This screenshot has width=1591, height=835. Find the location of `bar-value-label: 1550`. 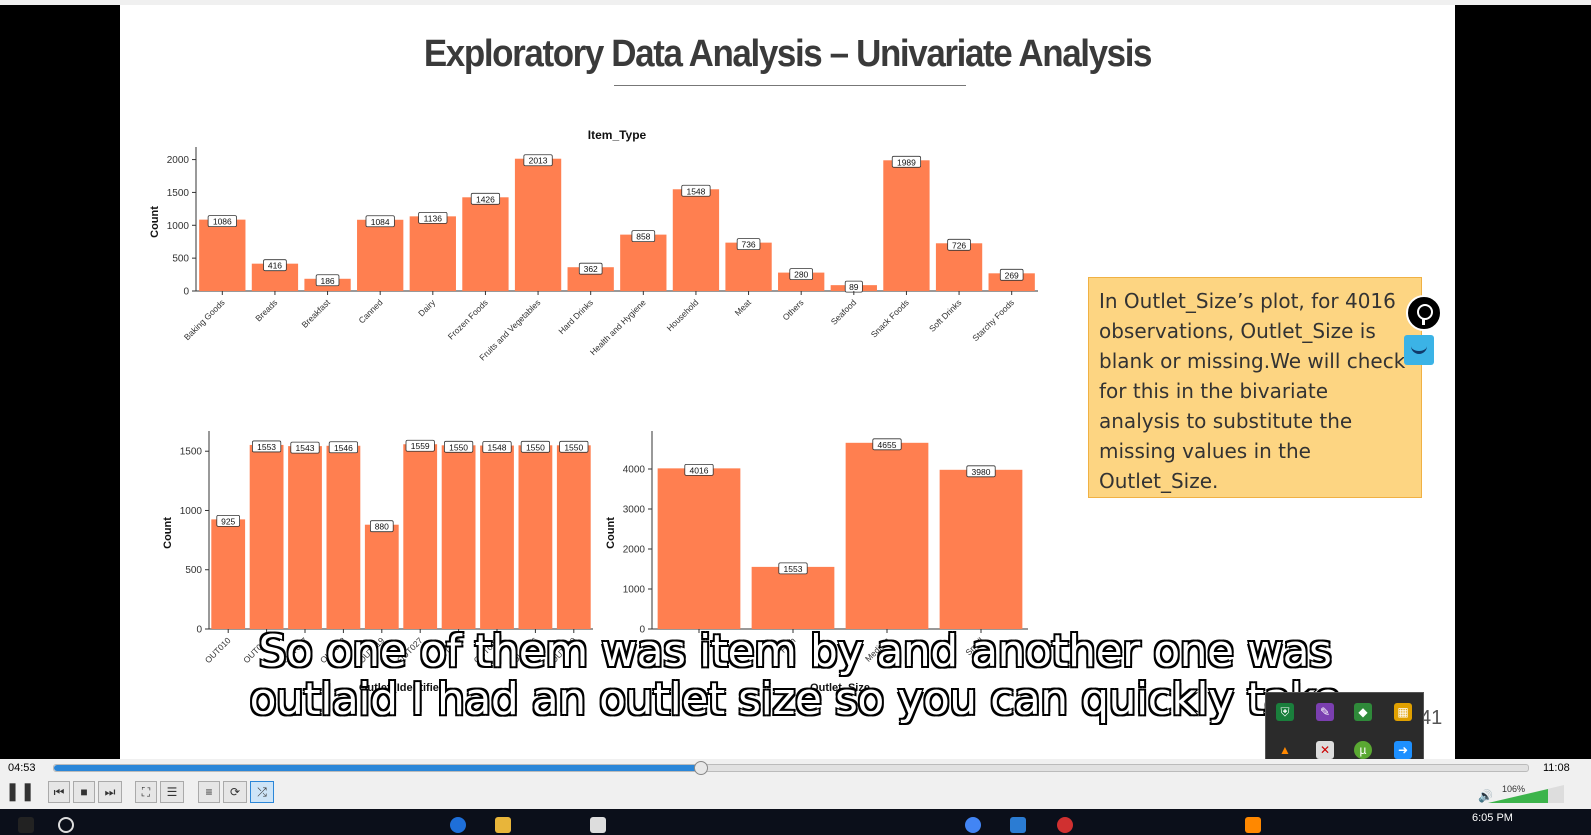

bar-value-label: 1550 is located at coordinates (535, 447).